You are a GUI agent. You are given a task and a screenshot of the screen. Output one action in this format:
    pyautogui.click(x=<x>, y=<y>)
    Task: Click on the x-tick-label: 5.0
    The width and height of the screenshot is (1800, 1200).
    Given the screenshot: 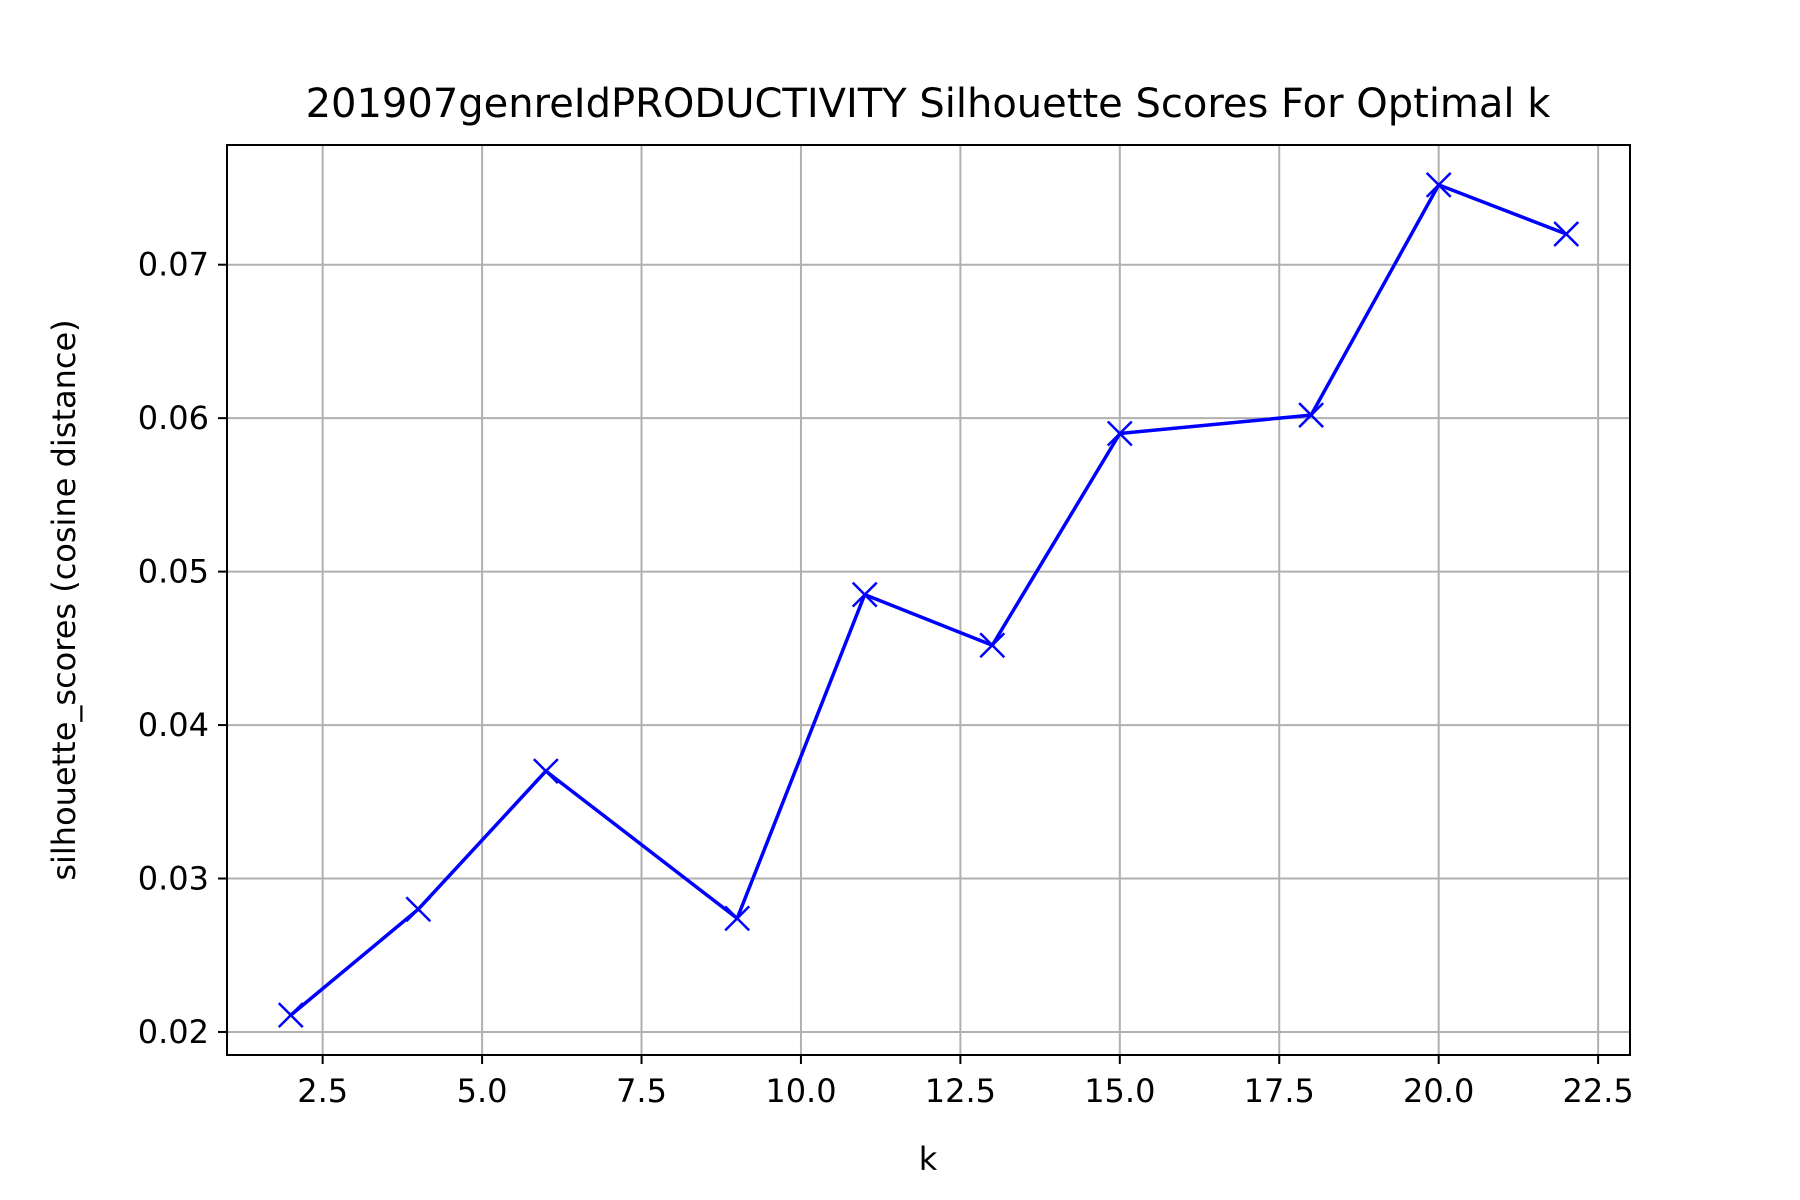 What is the action you would take?
    pyautogui.click(x=482, y=1091)
    